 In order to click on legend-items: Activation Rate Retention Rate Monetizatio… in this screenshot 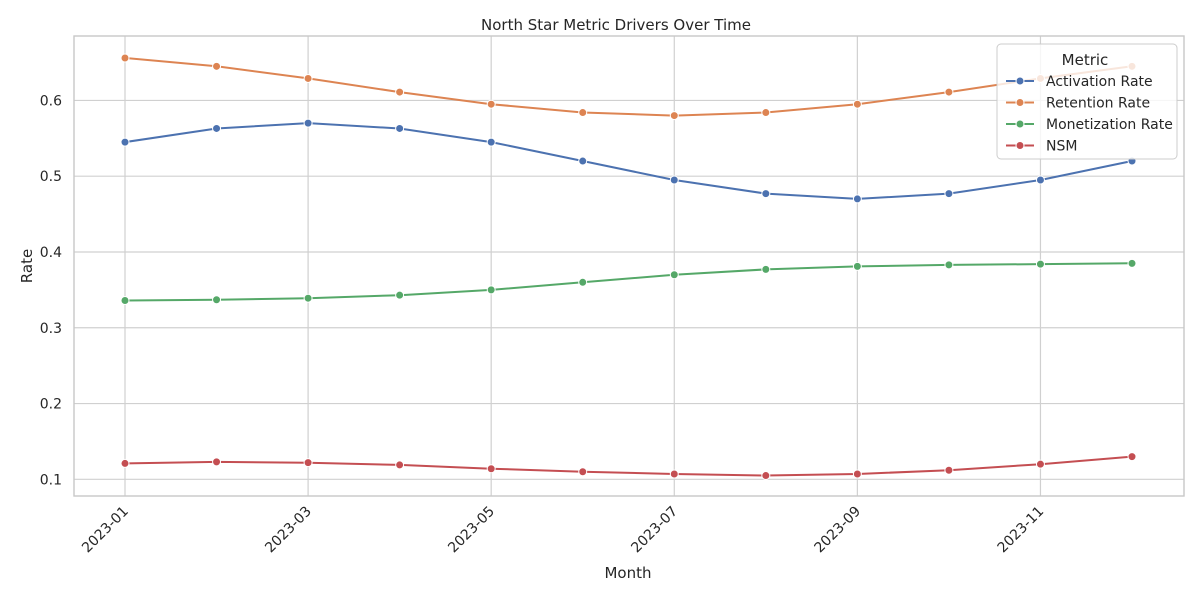, I will do `click(1089, 114)`.